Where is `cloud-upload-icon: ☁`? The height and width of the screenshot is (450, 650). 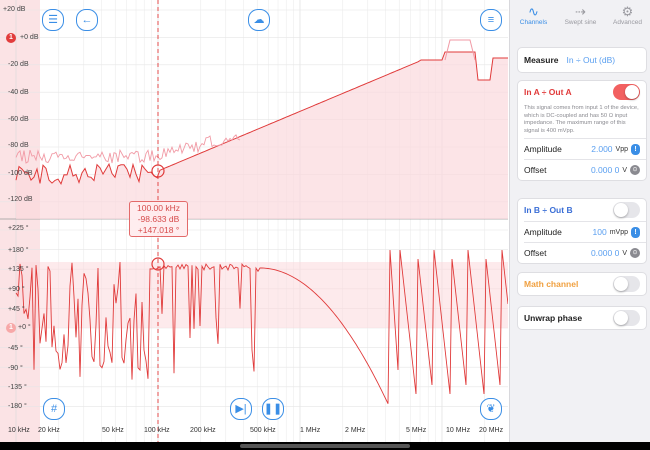 cloud-upload-icon: ☁ is located at coordinates (259, 20).